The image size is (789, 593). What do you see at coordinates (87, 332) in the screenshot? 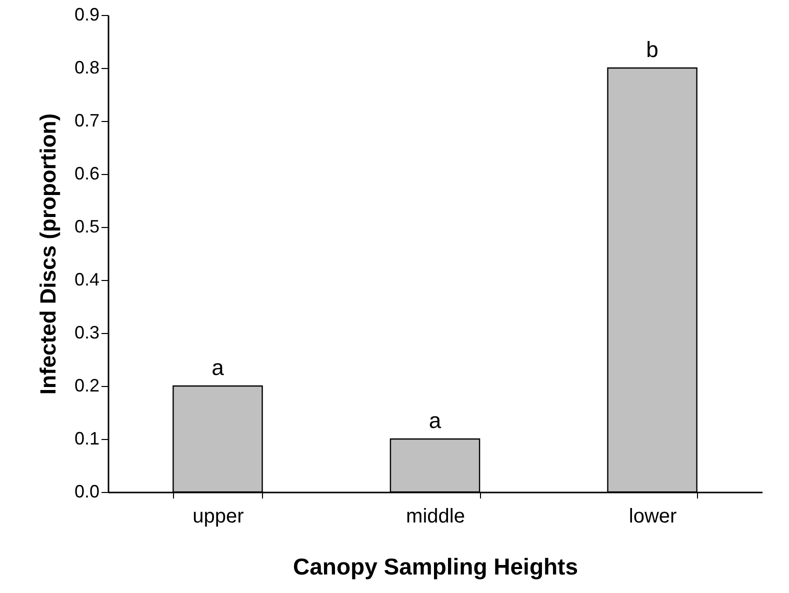
I see `y-tick-label: 0.3` at bounding box center [87, 332].